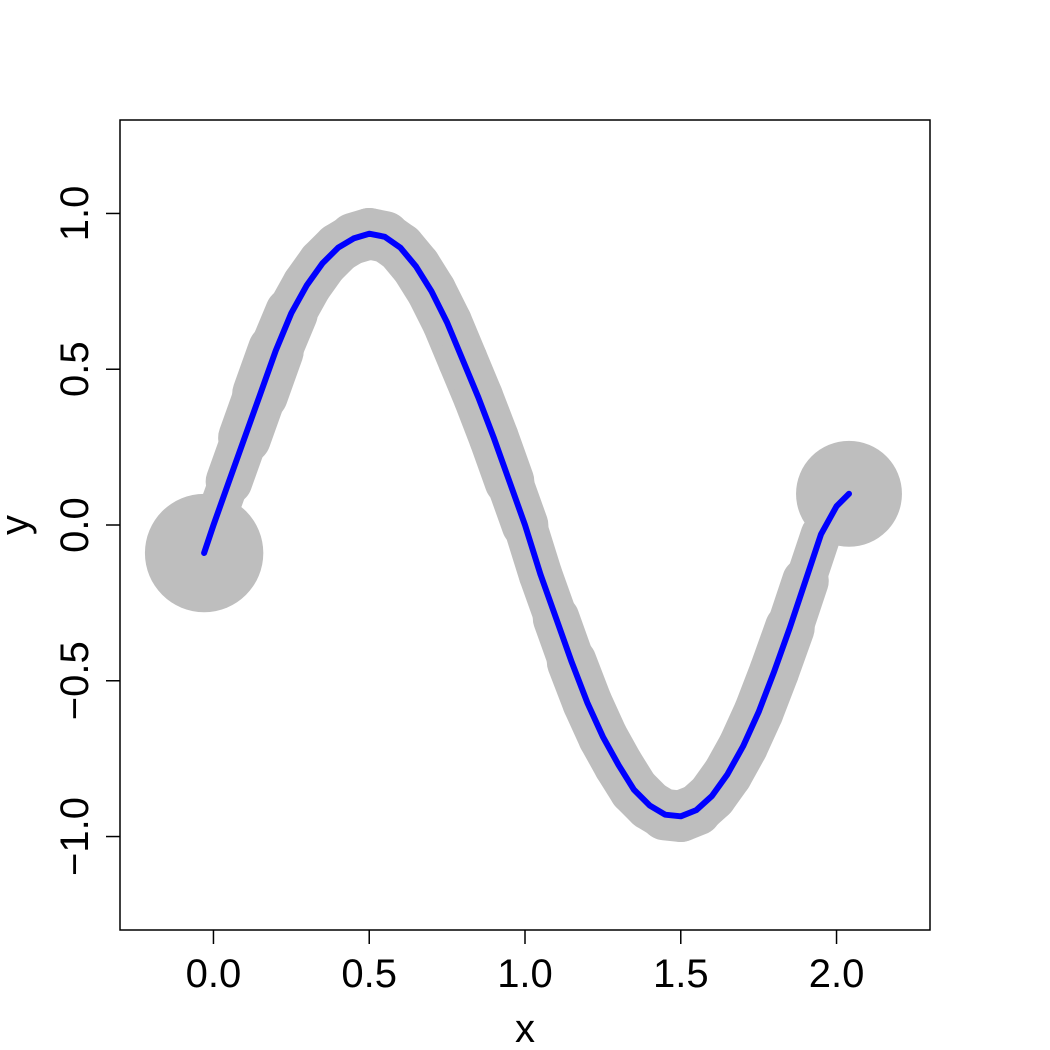 The image size is (1050, 1050). I want to click on x-axis-label: x, so click(525, 1028).